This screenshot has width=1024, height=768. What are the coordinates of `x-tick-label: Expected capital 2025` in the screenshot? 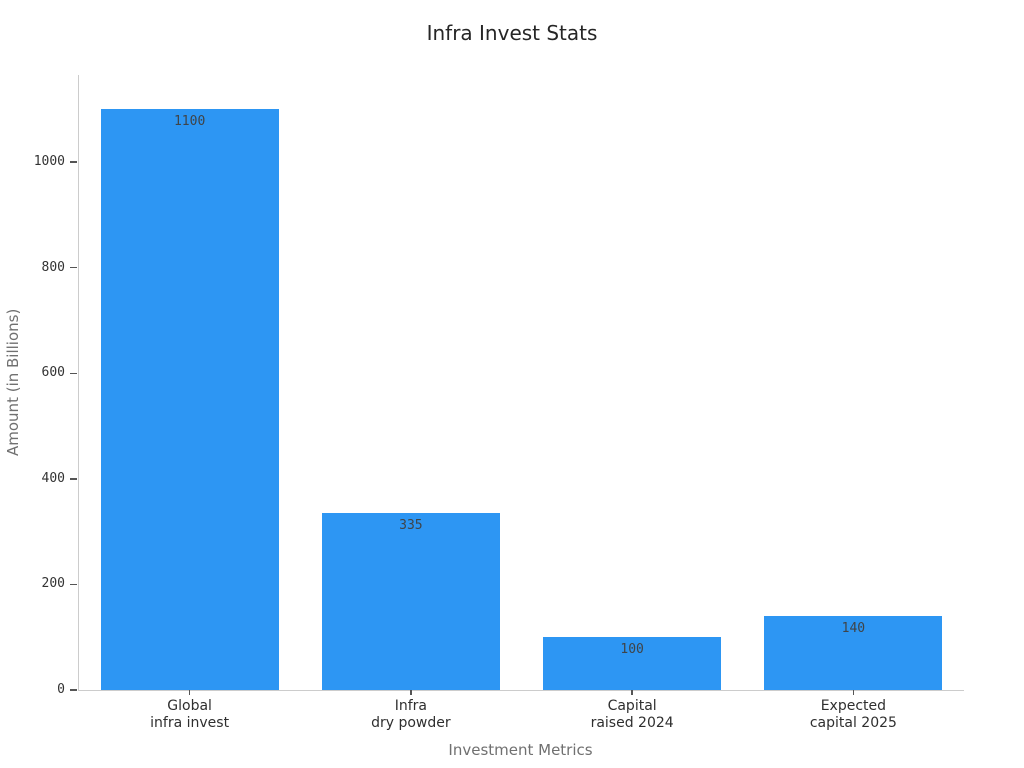 It's located at (853, 714).